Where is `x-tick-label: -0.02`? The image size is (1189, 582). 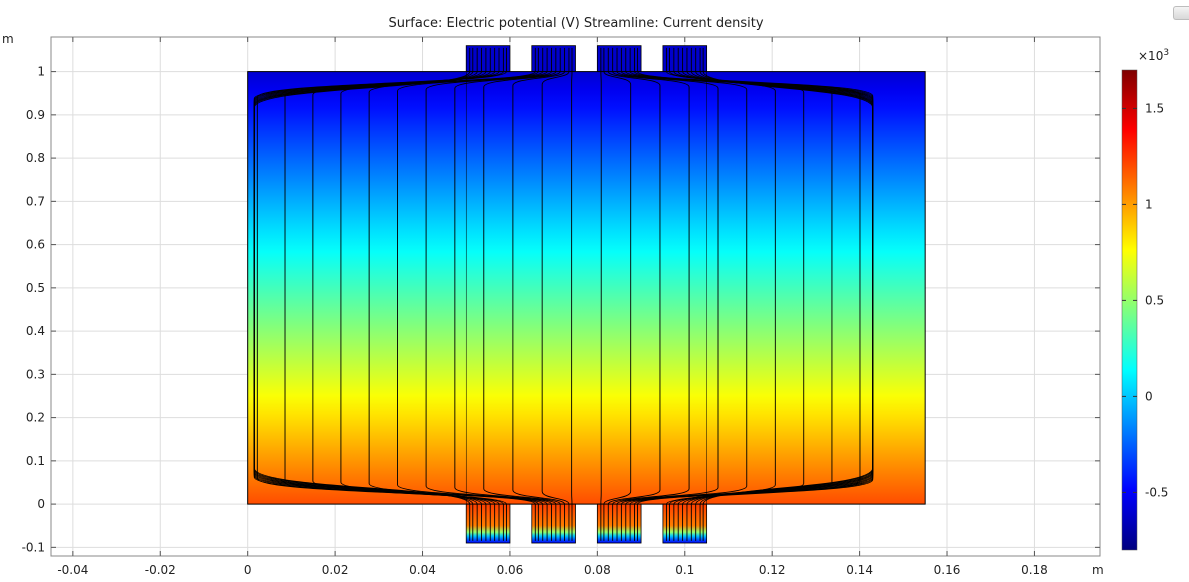 x-tick-label: -0.02 is located at coordinates (160, 570).